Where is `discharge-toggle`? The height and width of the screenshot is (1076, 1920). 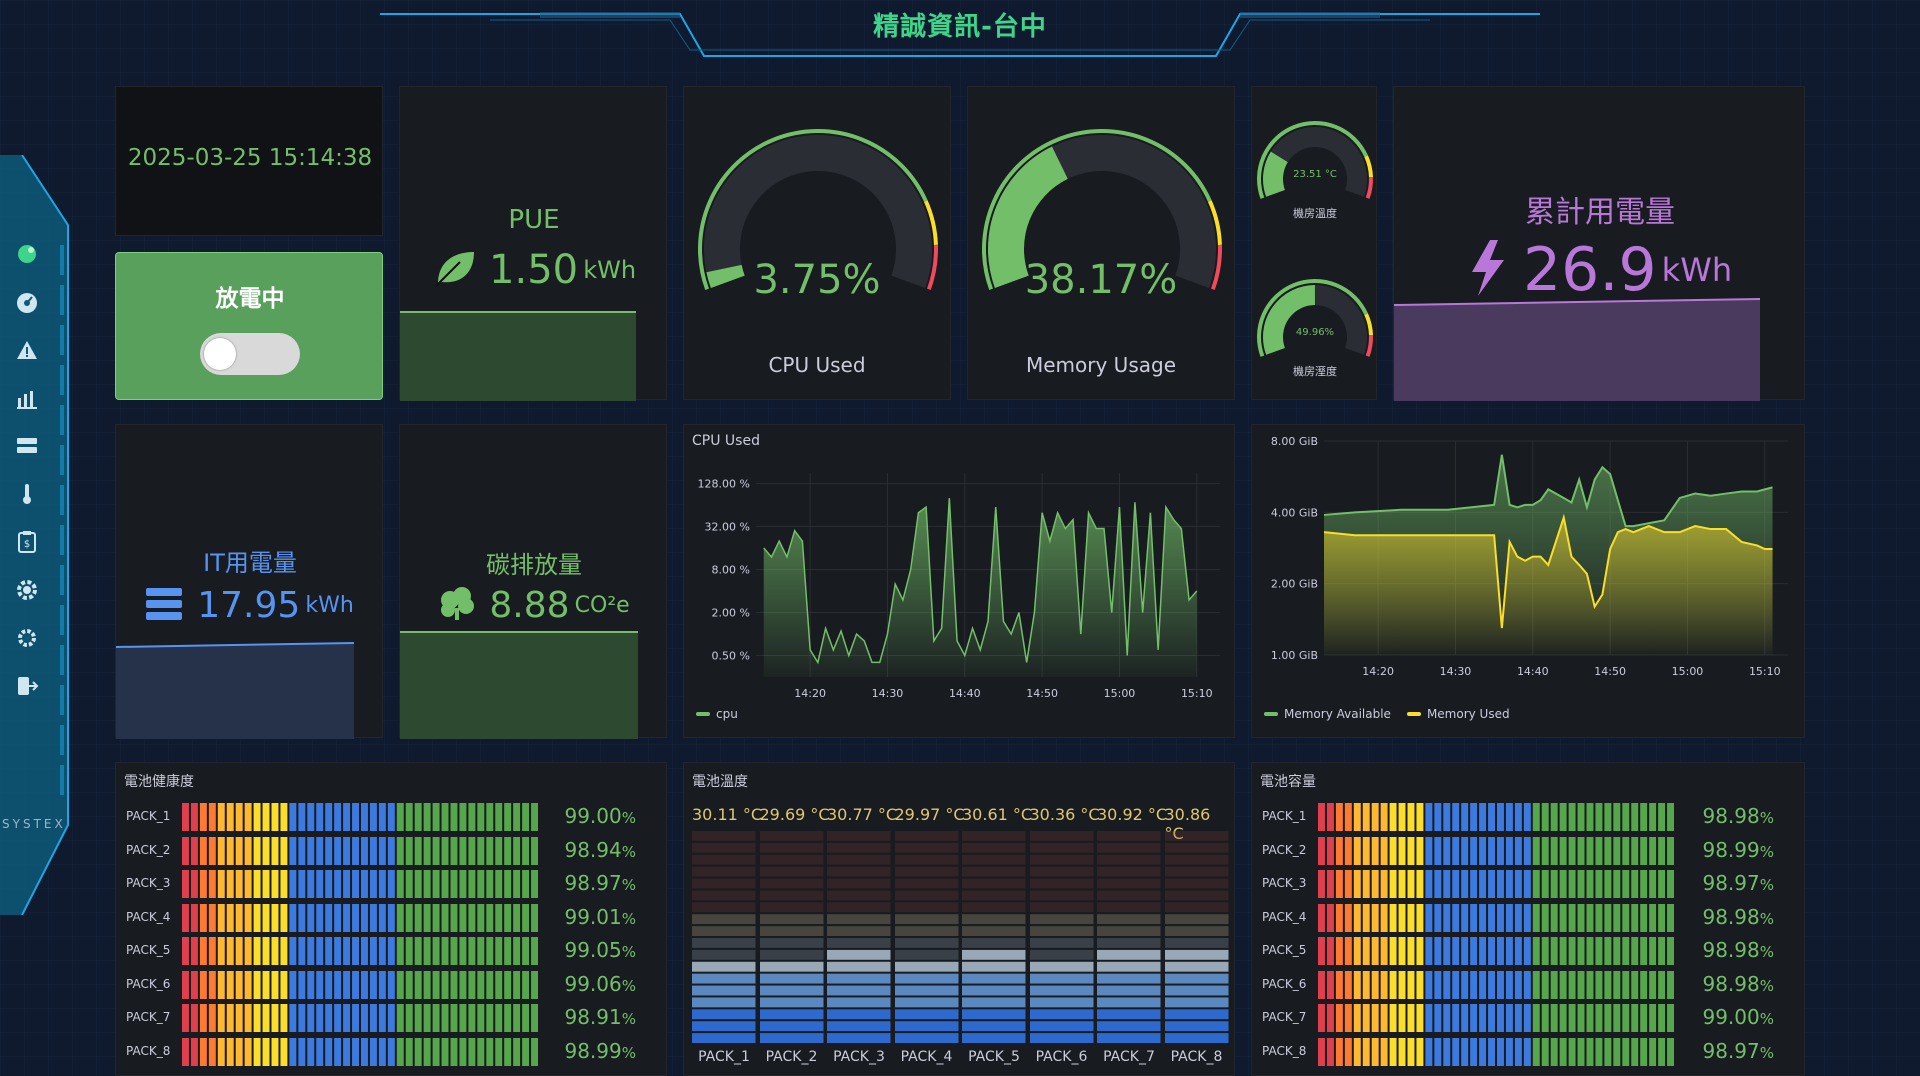 discharge-toggle is located at coordinates (250, 354).